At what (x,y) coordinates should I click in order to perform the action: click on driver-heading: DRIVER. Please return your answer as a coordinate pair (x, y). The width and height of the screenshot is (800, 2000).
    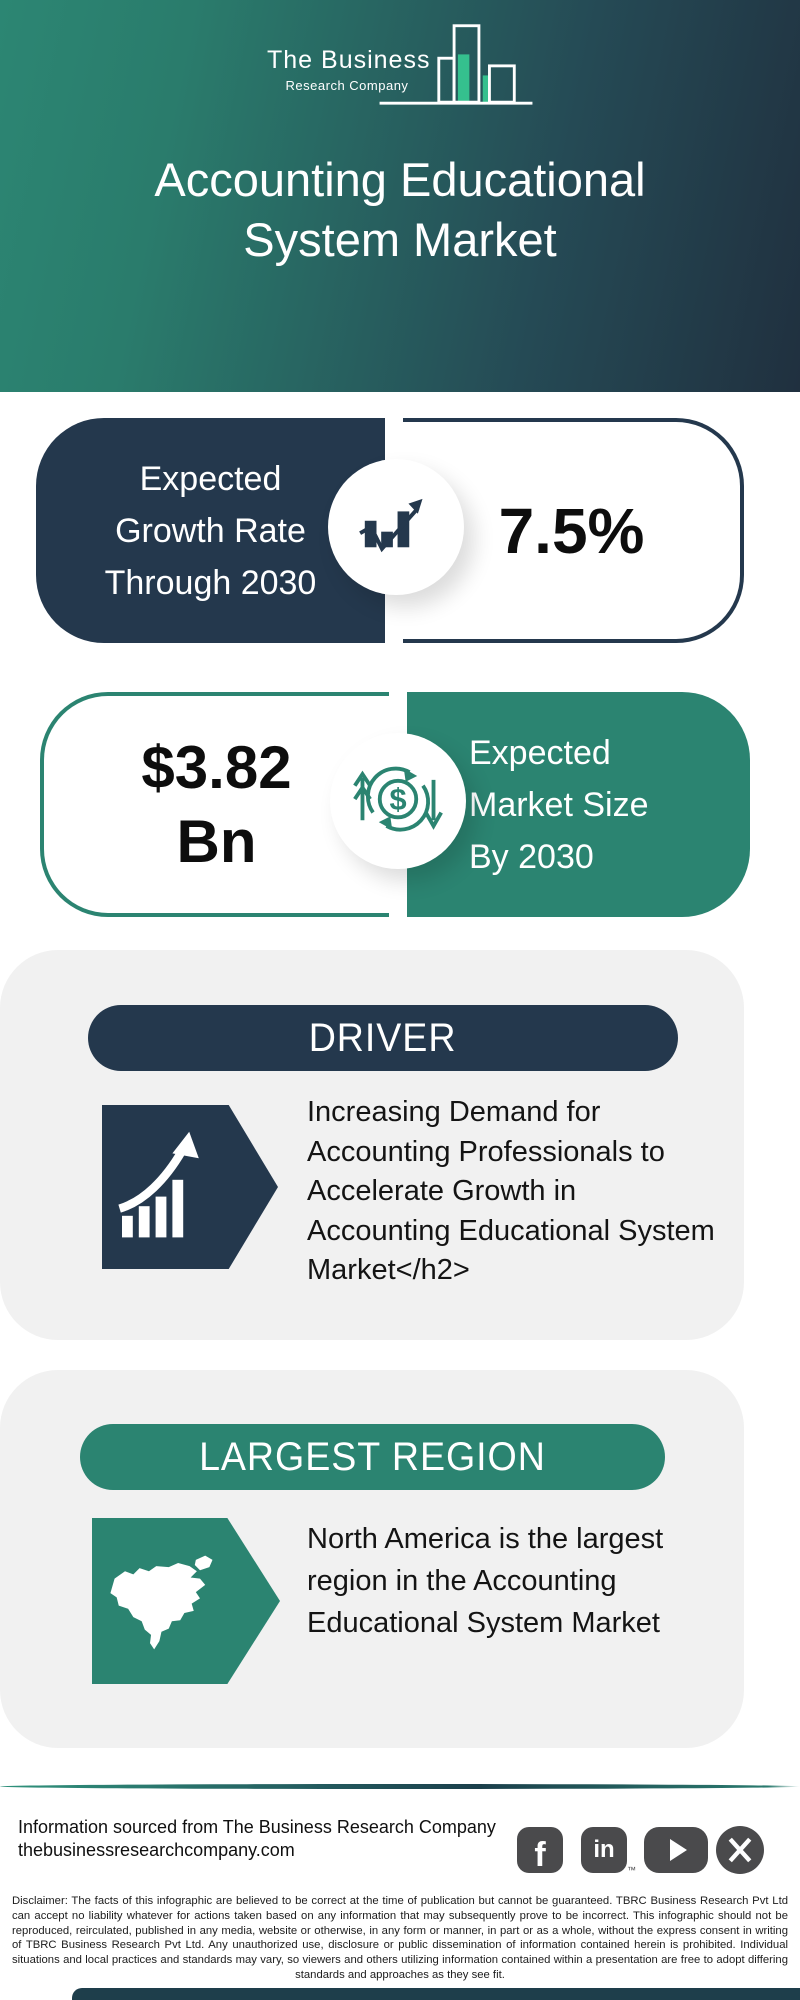
    Looking at the image, I should click on (383, 1037).